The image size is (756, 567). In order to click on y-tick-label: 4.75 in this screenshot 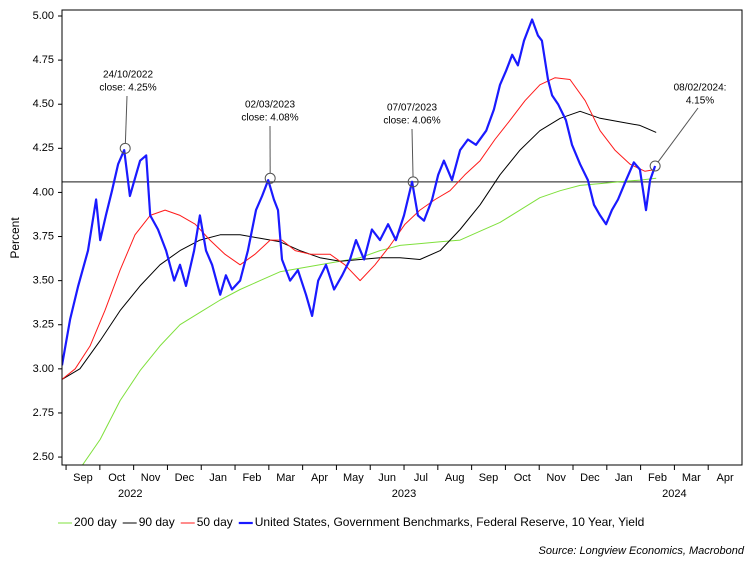, I will do `click(43, 60)`.